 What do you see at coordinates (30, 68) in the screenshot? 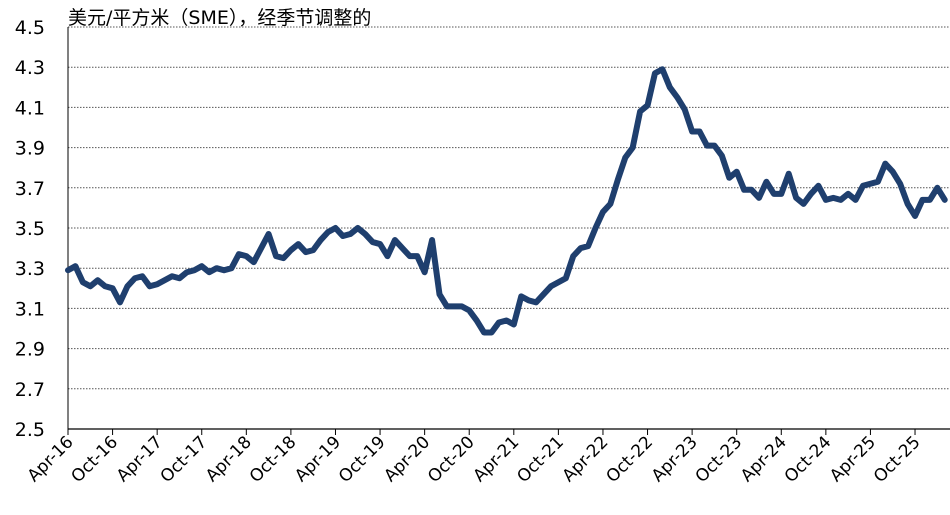
I see `y-tick-label: 4.3` at bounding box center [30, 68].